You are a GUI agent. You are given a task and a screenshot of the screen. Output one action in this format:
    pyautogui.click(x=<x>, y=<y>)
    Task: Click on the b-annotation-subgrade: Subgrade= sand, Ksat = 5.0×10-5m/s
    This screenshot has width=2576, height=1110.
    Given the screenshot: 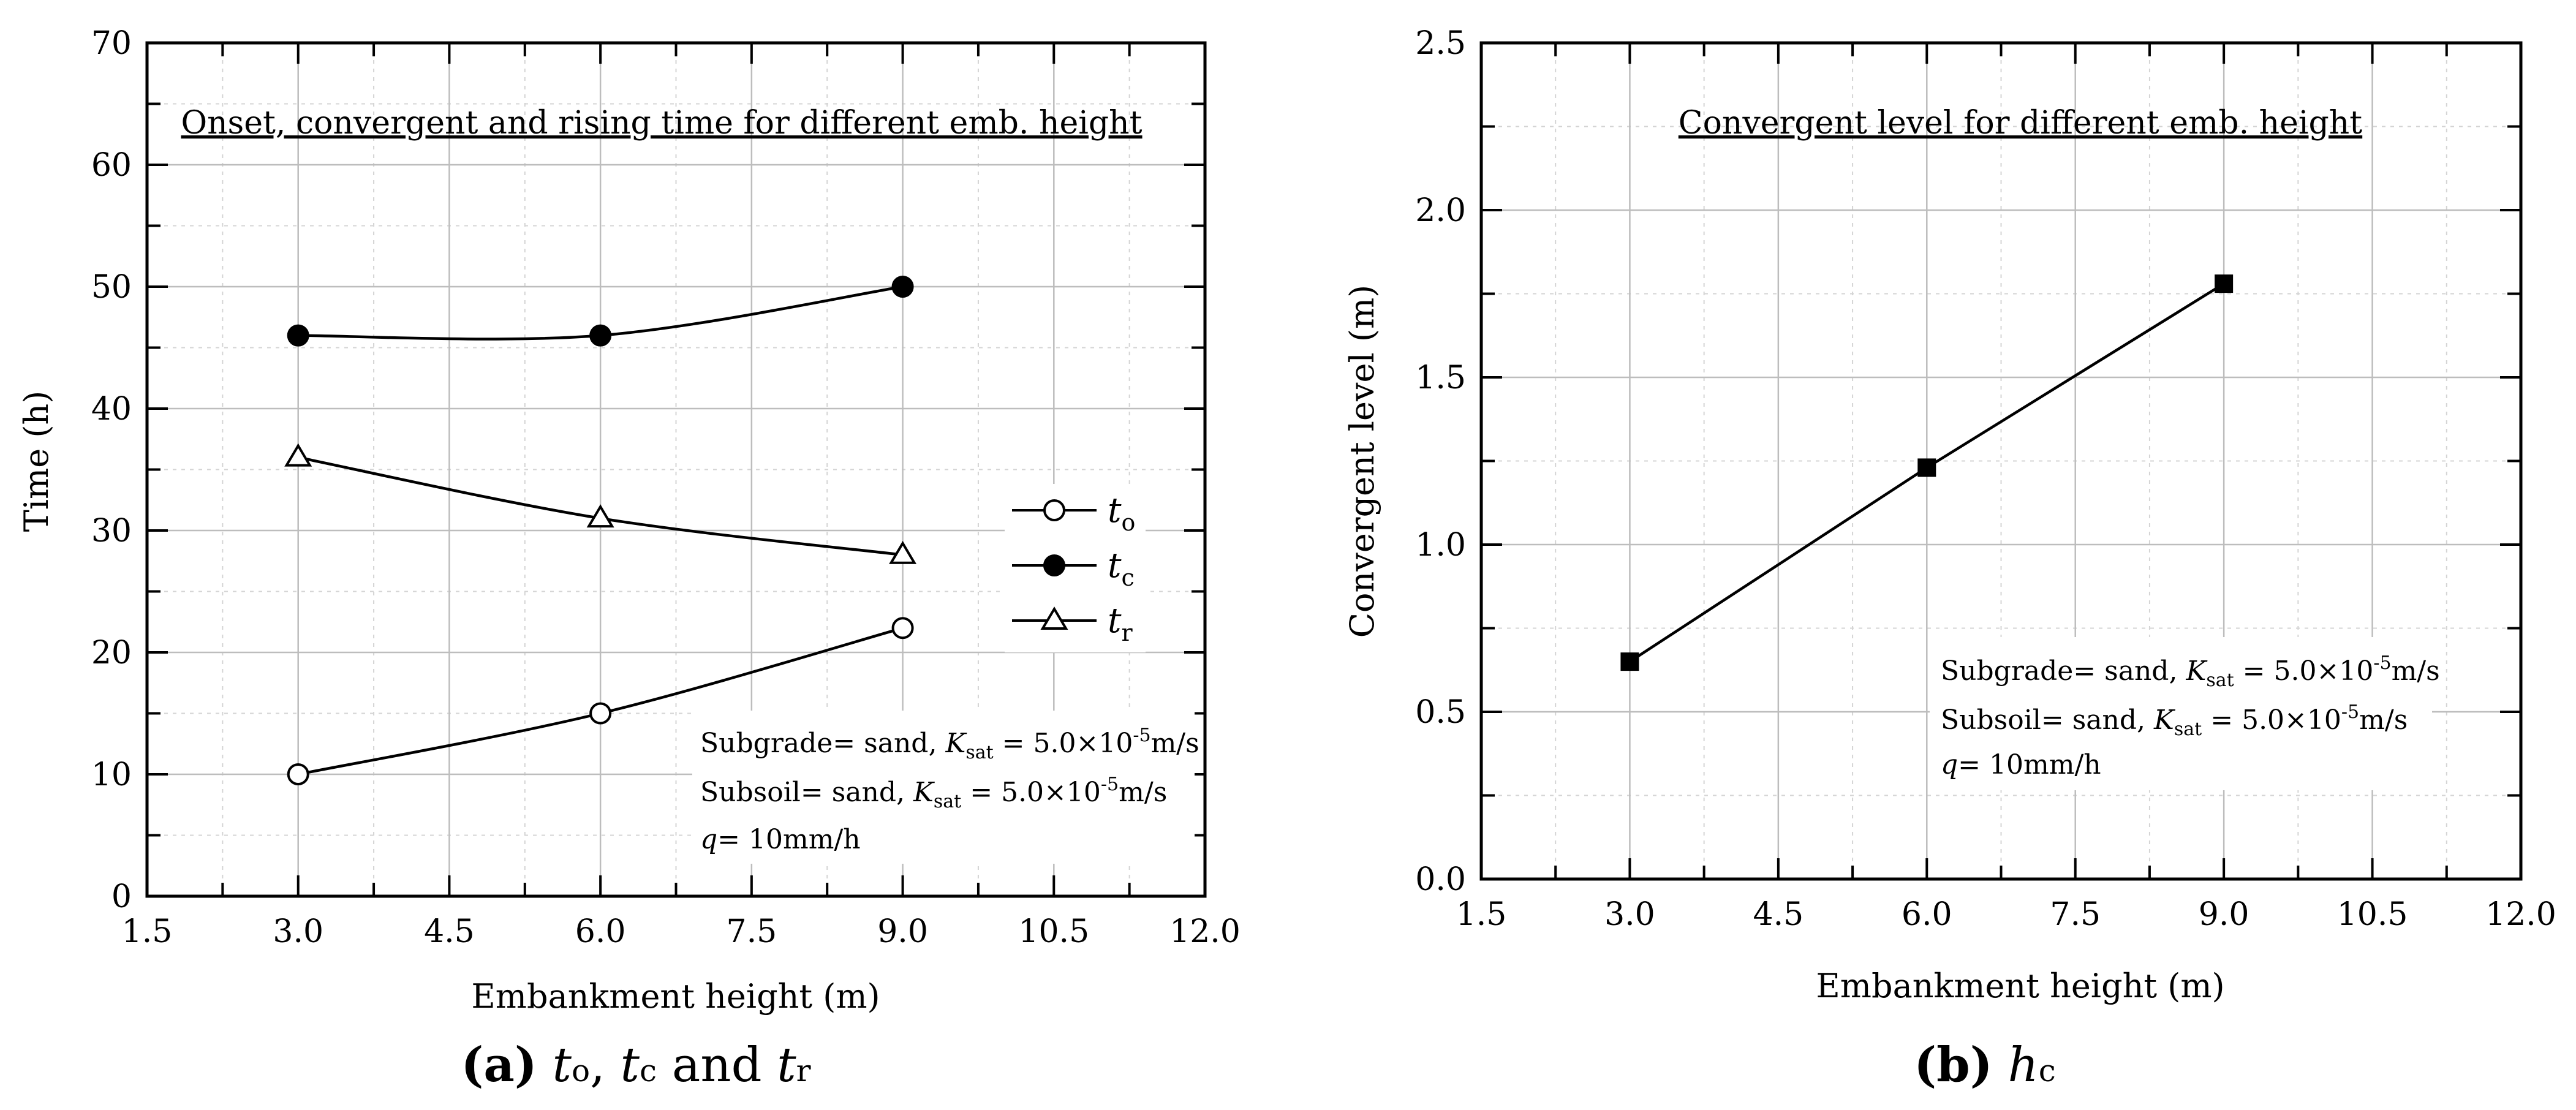 What is the action you would take?
    pyautogui.click(x=2190, y=671)
    